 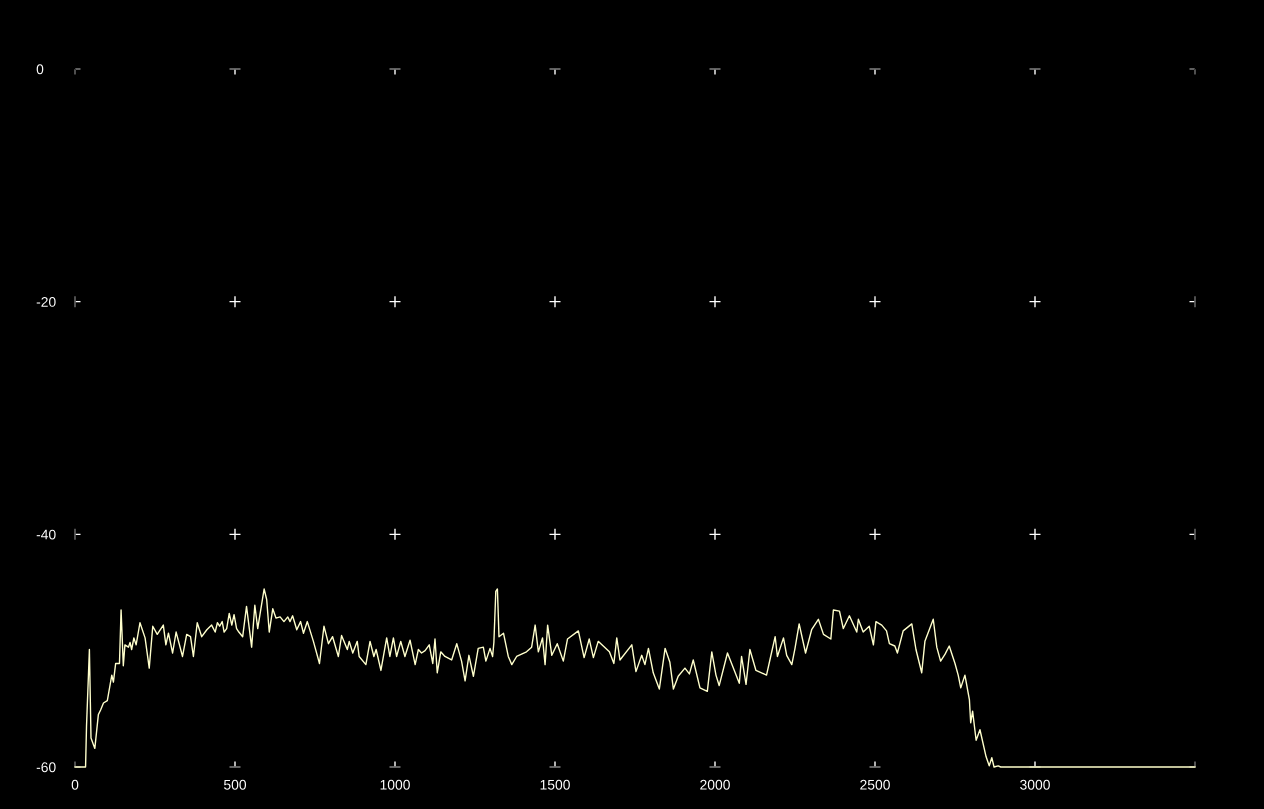 I want to click on y-tick-label: 0, so click(x=40, y=69).